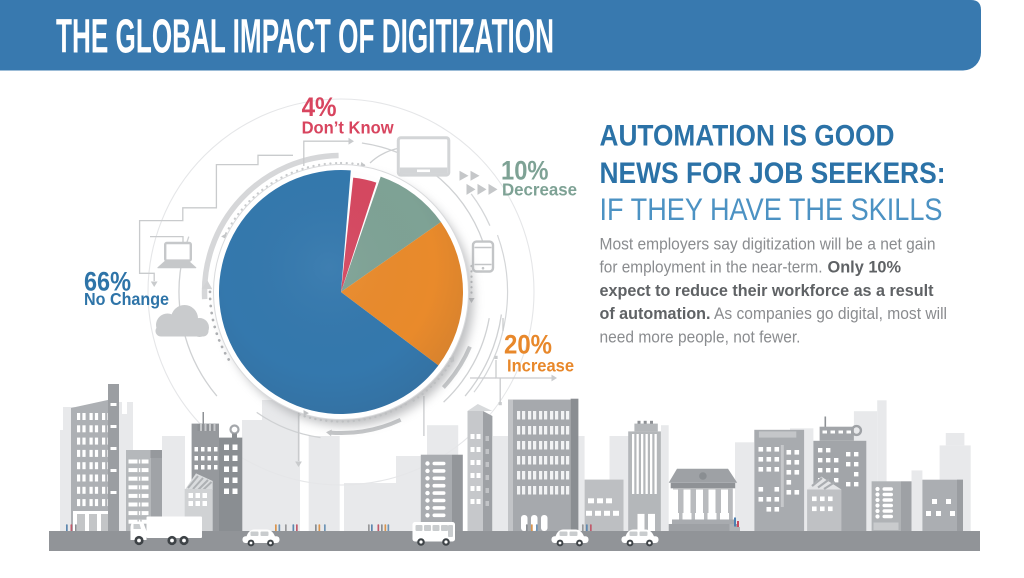 The height and width of the screenshot is (578, 1024). Describe the element at coordinates (107, 282) in the screenshot. I see `svg-text: 66%` at that location.